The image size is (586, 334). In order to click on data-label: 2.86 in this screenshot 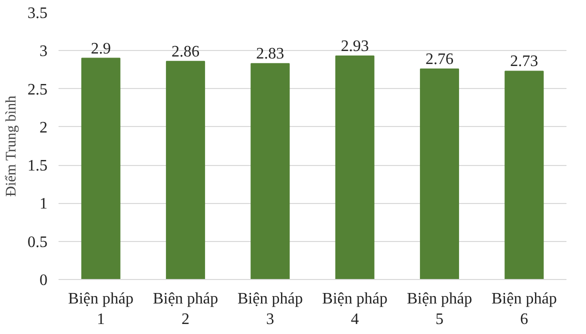, I will do `click(186, 51)`.